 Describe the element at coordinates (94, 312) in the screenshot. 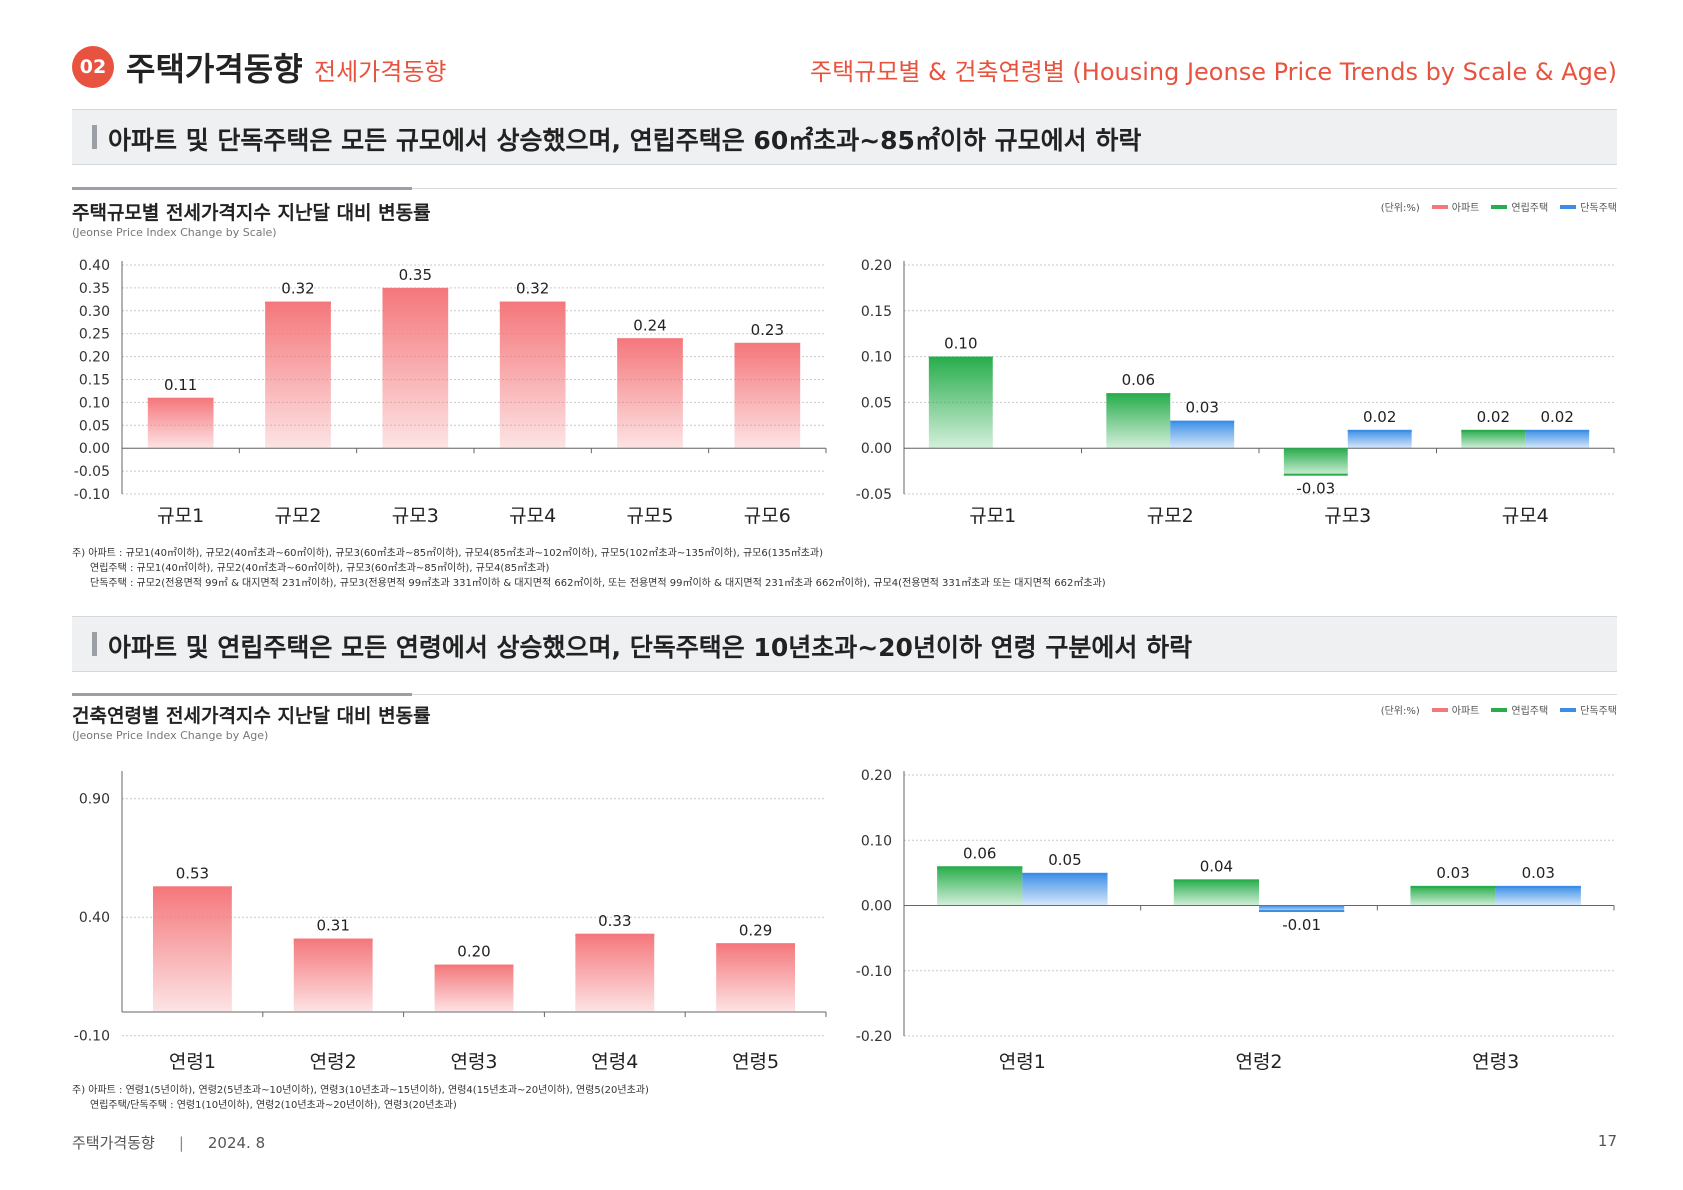

I see `y-tick-label: 0.30` at that location.